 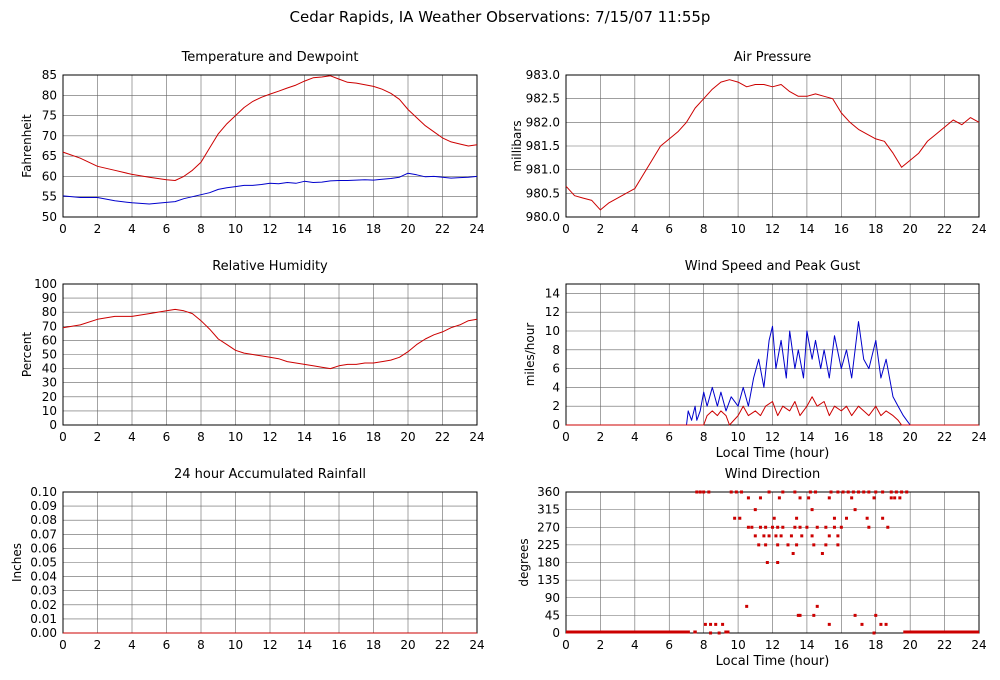 I want to click on y-tick-label: 0.02, so click(x=43, y=605).